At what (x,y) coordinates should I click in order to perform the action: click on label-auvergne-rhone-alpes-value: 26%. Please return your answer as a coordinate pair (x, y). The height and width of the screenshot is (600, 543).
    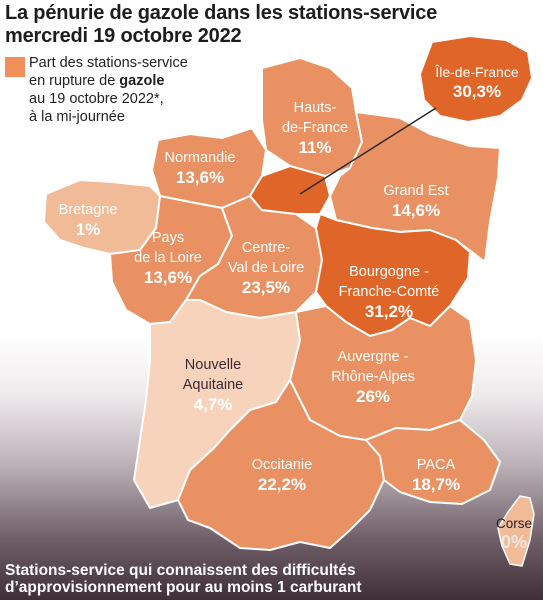
    Looking at the image, I should click on (373, 396).